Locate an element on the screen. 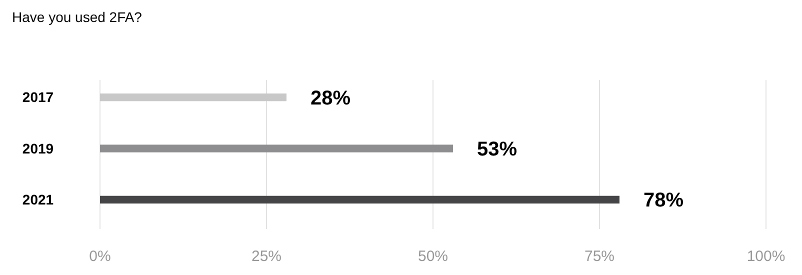 The height and width of the screenshot is (275, 802). data-label: 78% is located at coordinates (663, 201).